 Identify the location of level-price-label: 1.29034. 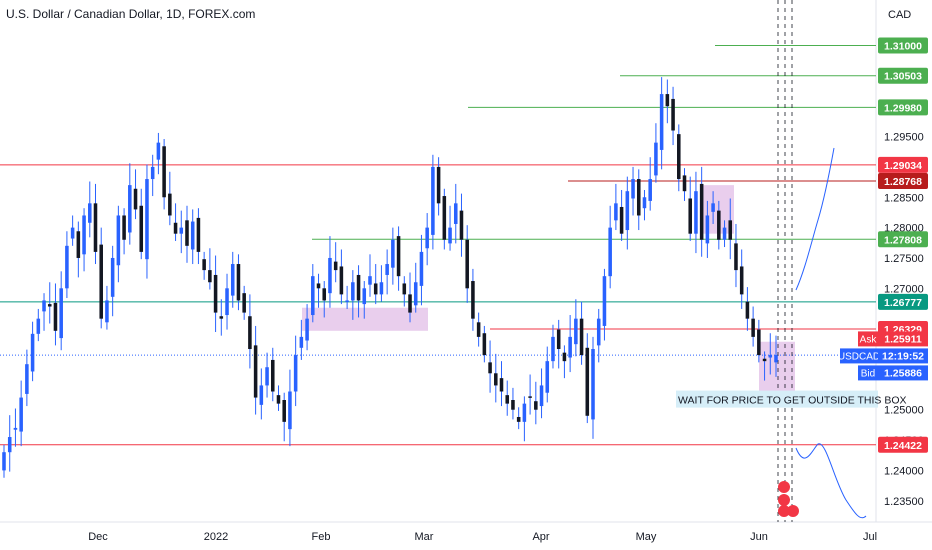
(903, 166).